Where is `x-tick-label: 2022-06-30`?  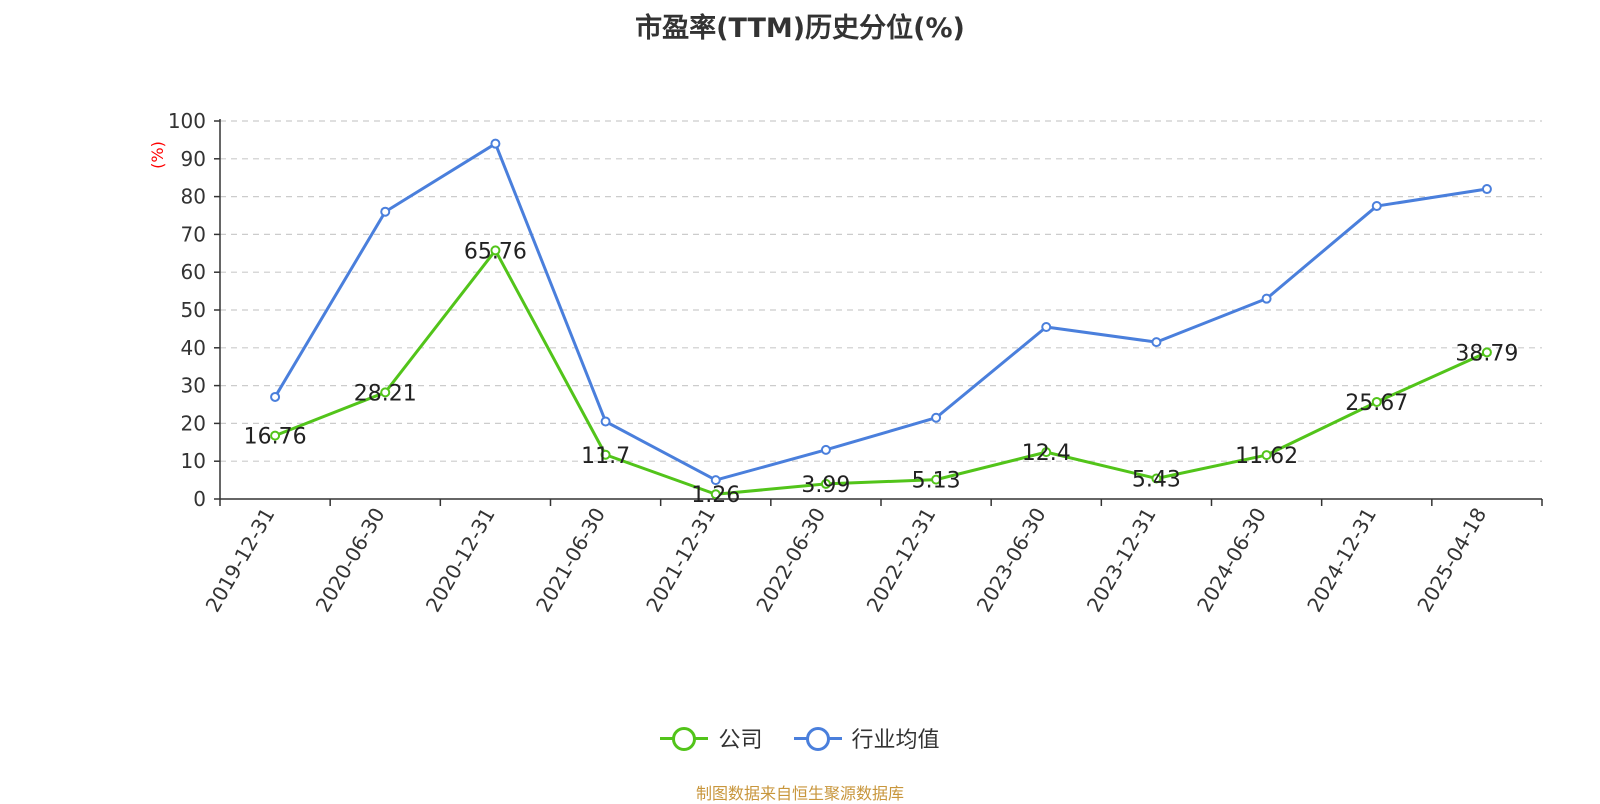
x-tick-label: 2022-06-30 is located at coordinates (790, 560).